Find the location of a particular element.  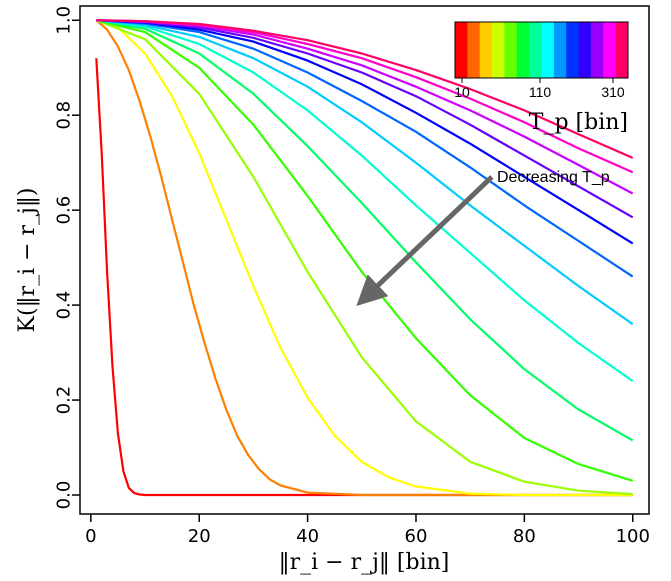

x-axis-title: ‖r_i − r_j‖ [bin] is located at coordinates (364, 562).